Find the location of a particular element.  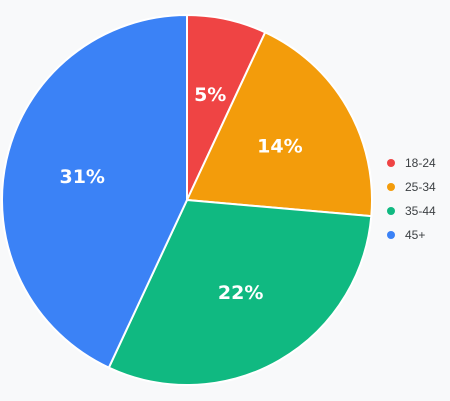

legend-label-35-44: 35-44 is located at coordinates (420, 211).